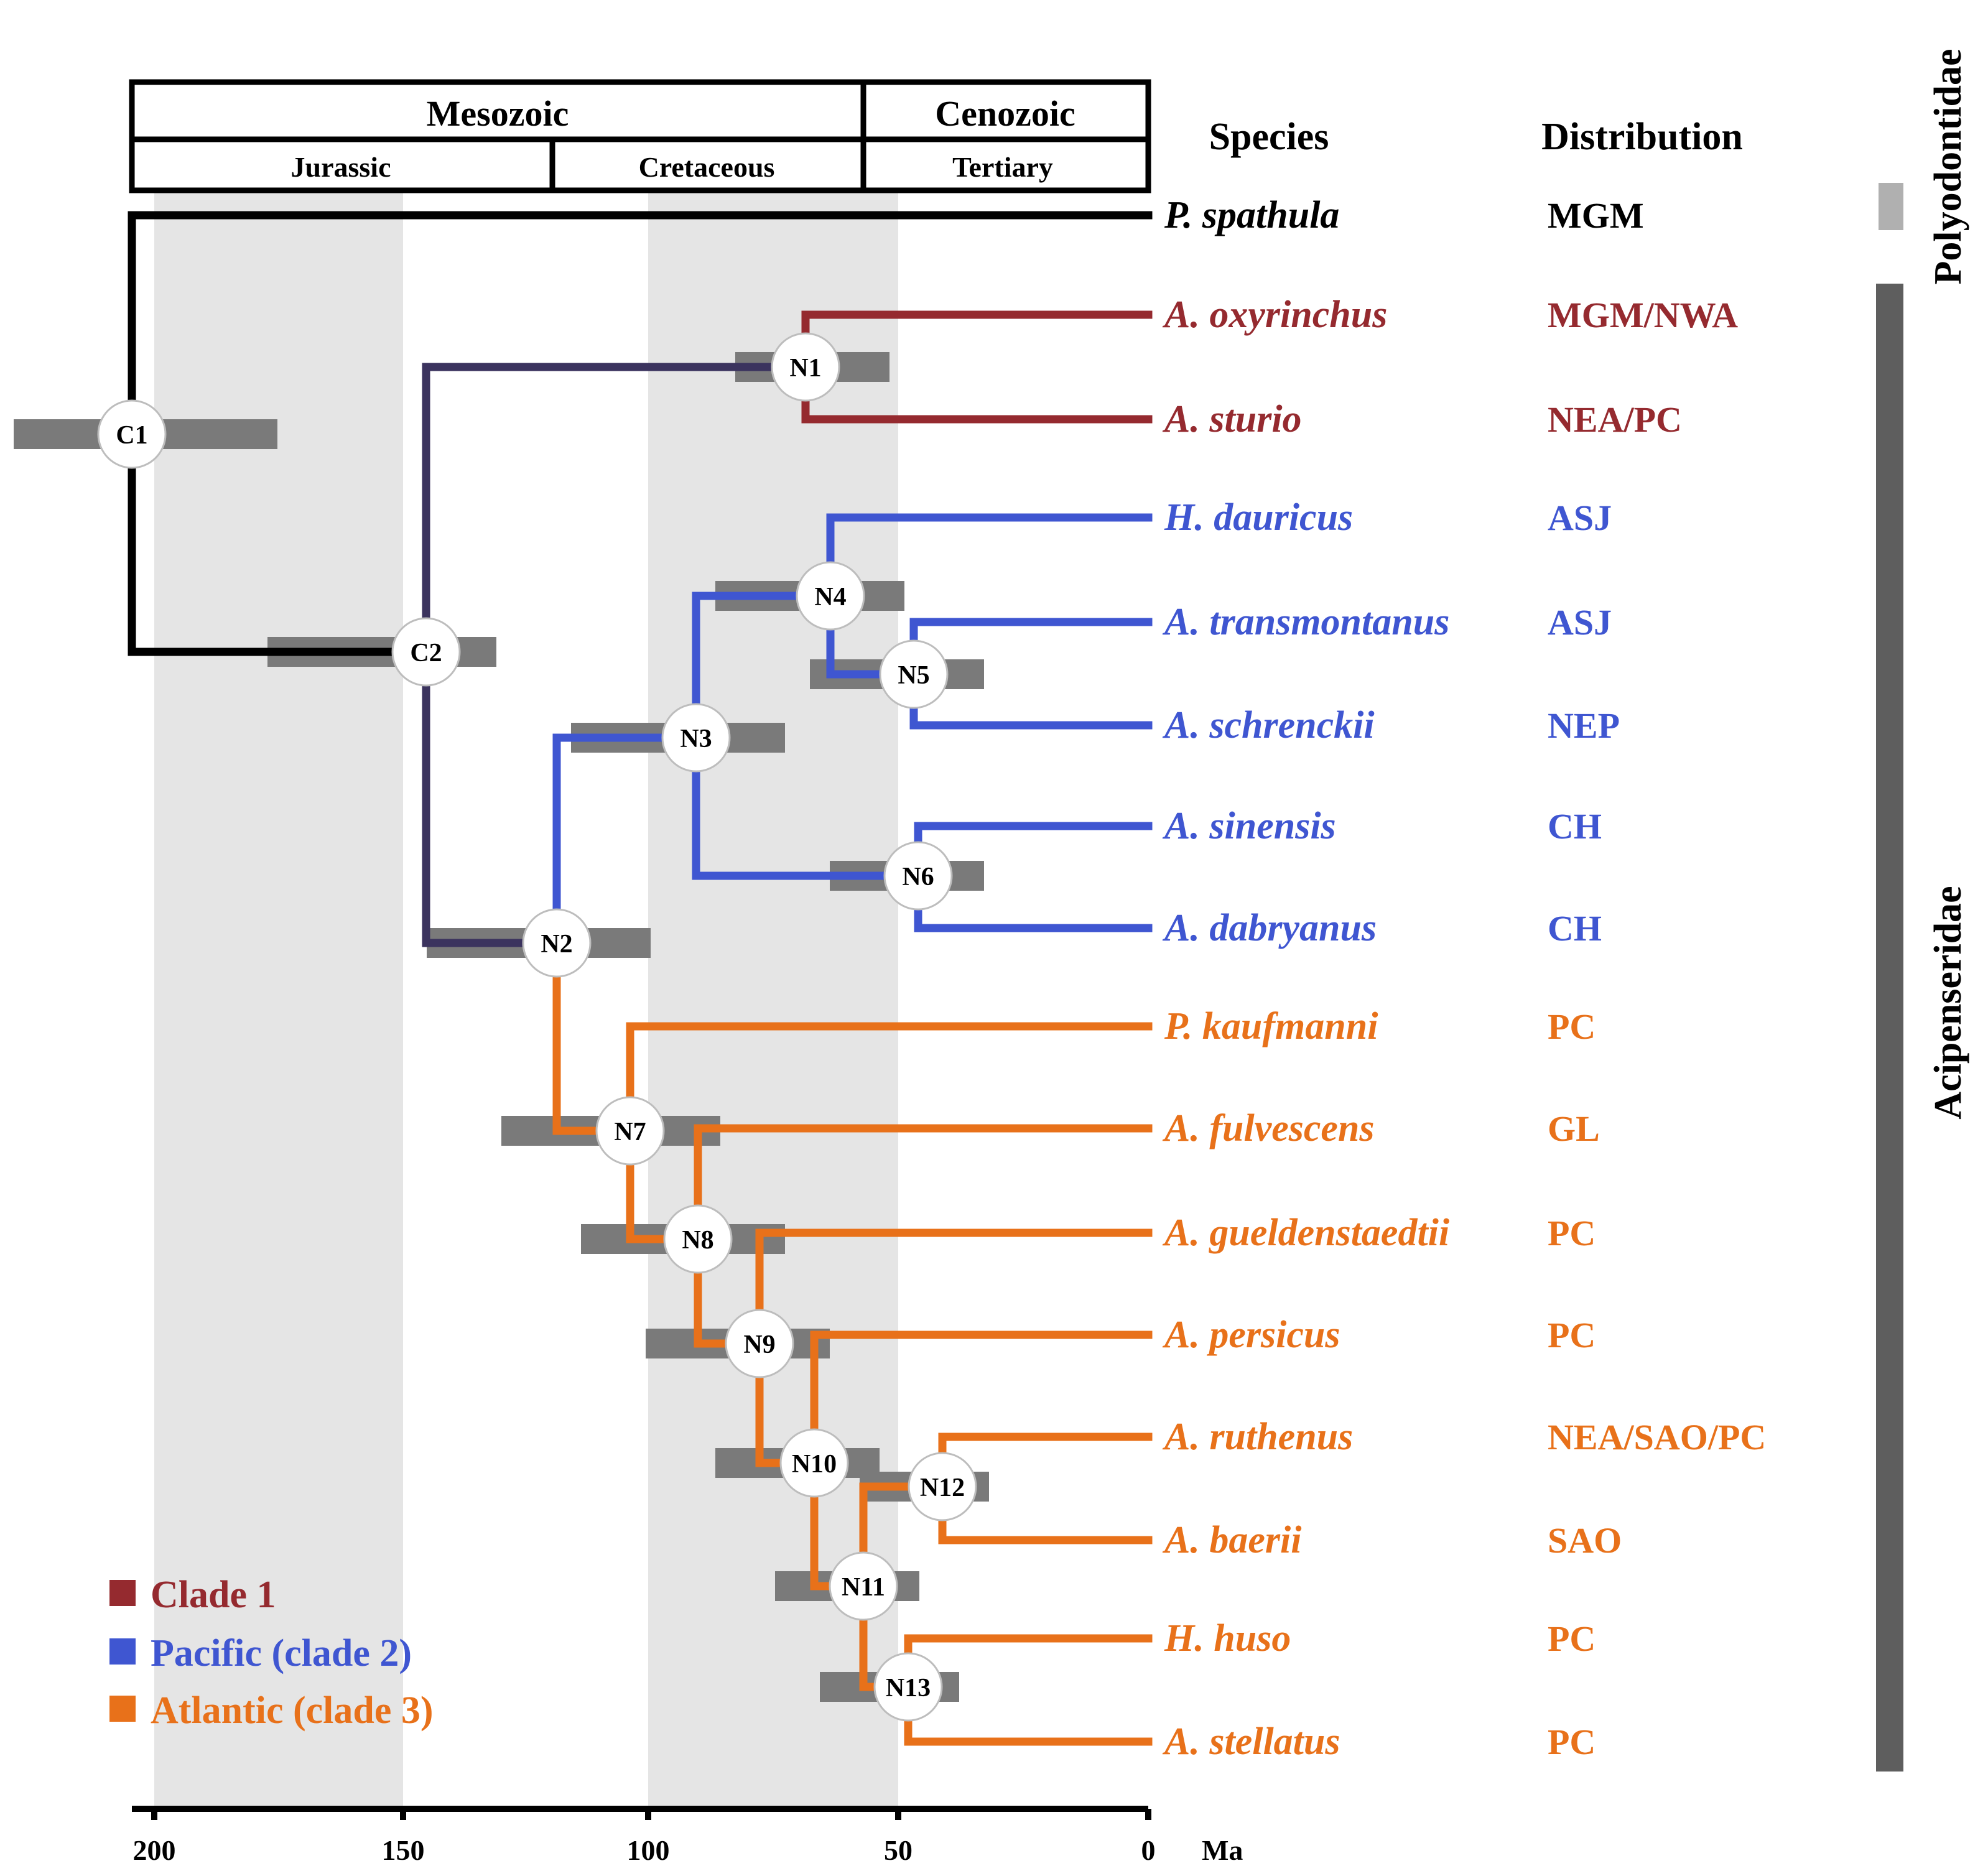 This screenshot has height=1876, width=1988. Describe the element at coordinates (1585, 1540) in the screenshot. I see `distribution-a-baerii: SAO` at that location.